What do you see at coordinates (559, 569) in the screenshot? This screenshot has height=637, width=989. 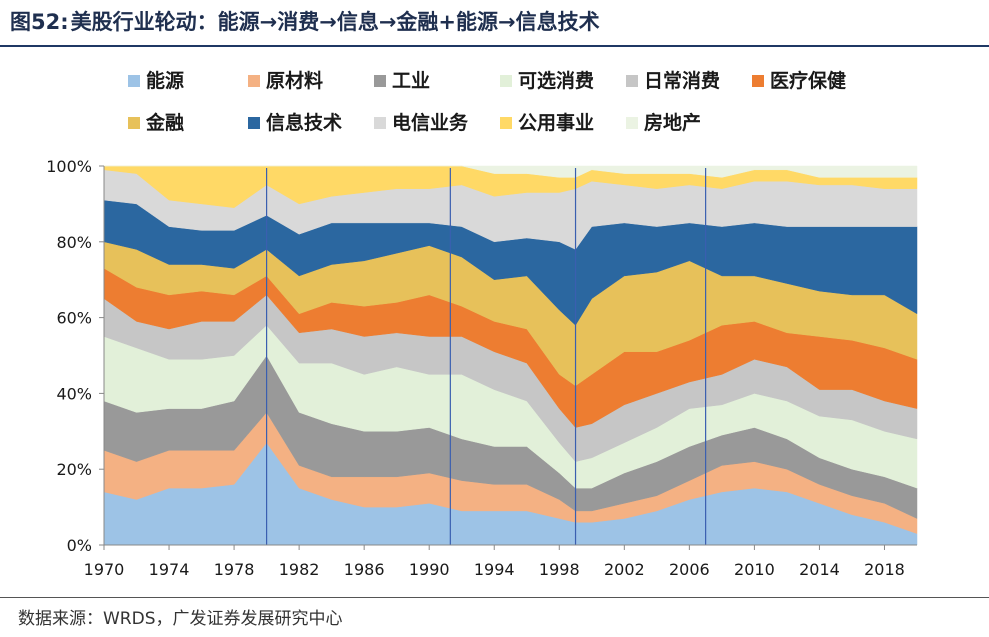 I see `x-tick-label-7: 1998` at bounding box center [559, 569].